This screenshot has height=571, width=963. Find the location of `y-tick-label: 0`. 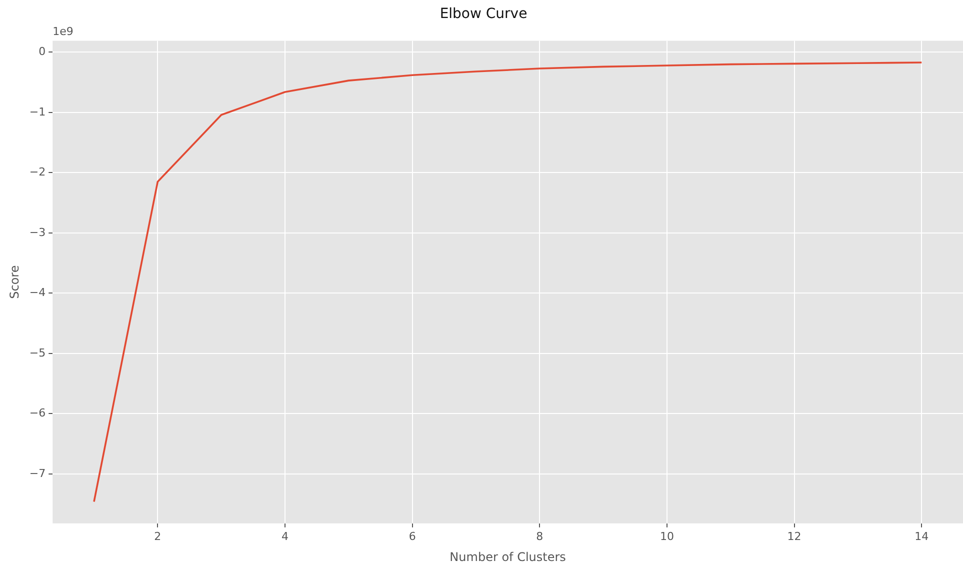

y-tick-label: 0 is located at coordinates (42, 51).